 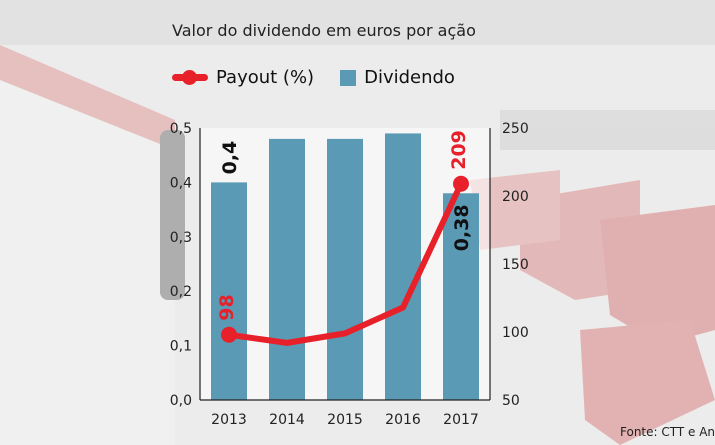 I want to click on x-tick-label: 2017, so click(x=461, y=420).